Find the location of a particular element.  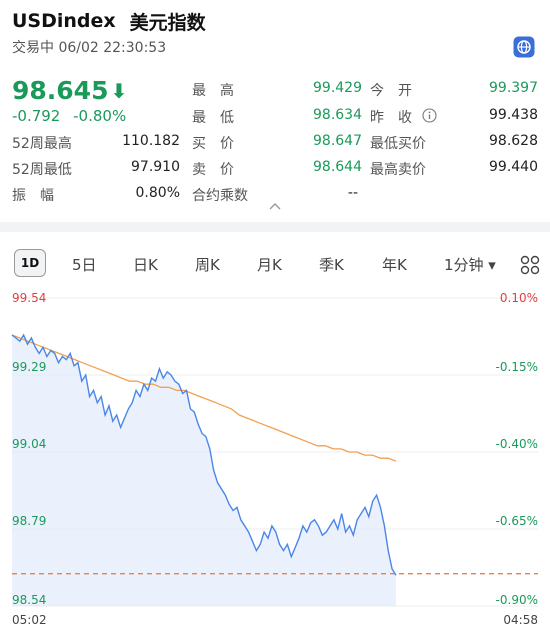

grid-icon is located at coordinates (530, 265).